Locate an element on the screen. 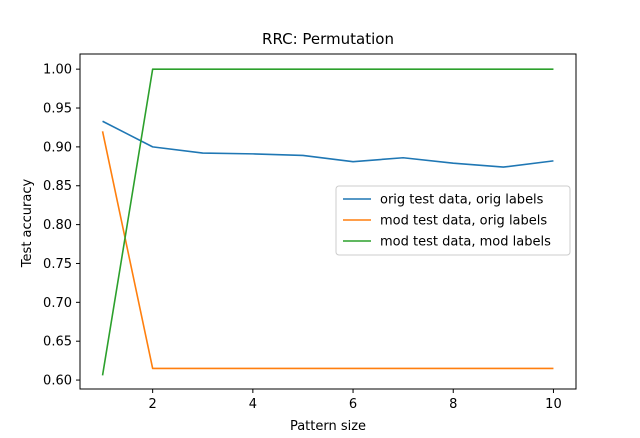 The height and width of the screenshot is (438, 640). legend-box is located at coordinates (453, 220).